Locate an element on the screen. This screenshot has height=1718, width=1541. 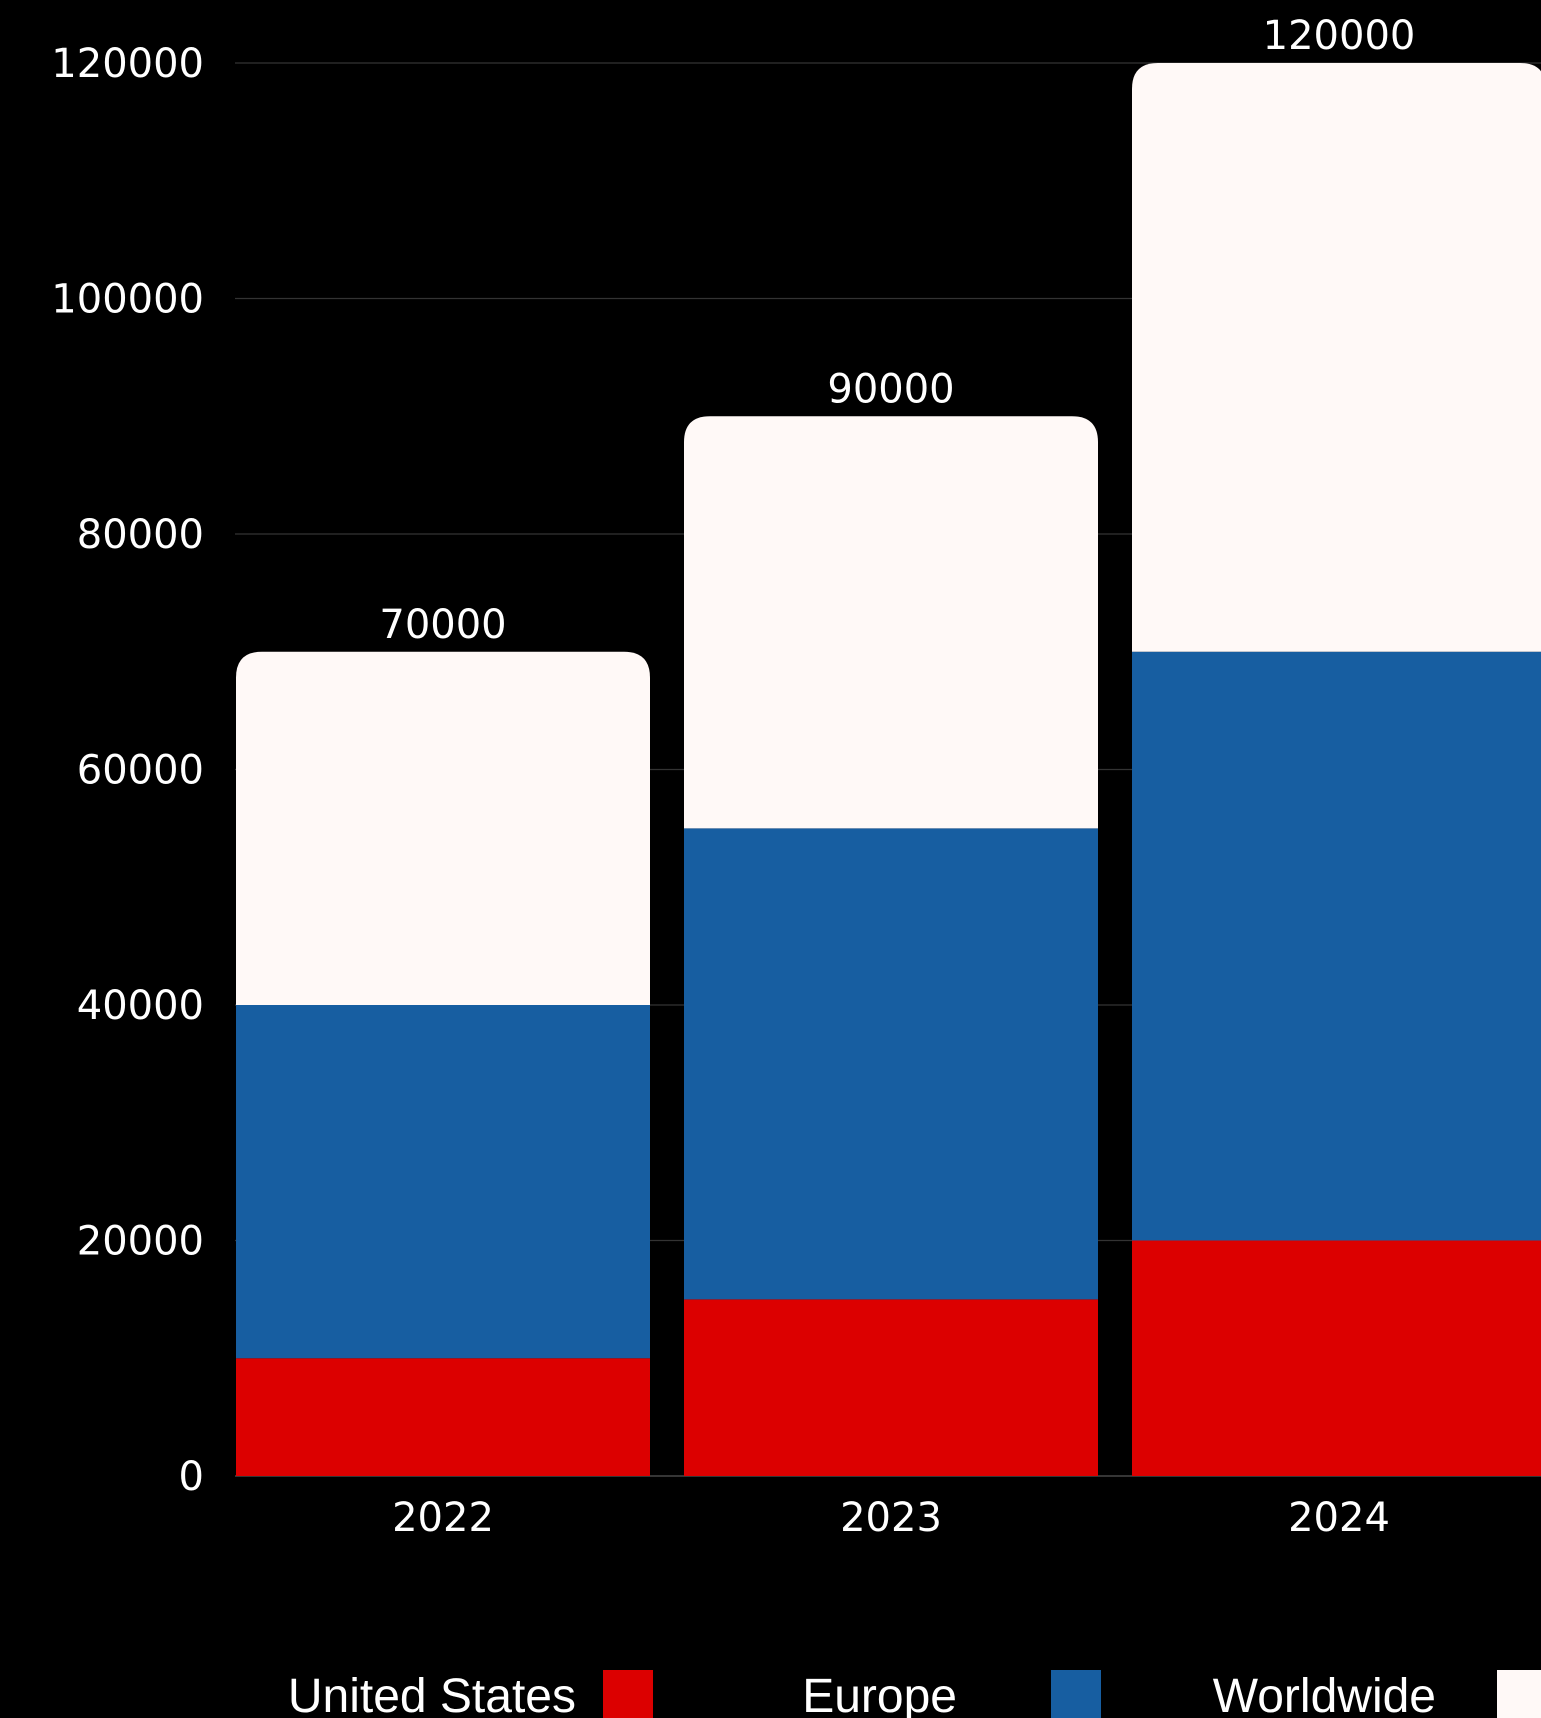
legend: United States Europe Worldwide is located at coordinates (914, 1694).